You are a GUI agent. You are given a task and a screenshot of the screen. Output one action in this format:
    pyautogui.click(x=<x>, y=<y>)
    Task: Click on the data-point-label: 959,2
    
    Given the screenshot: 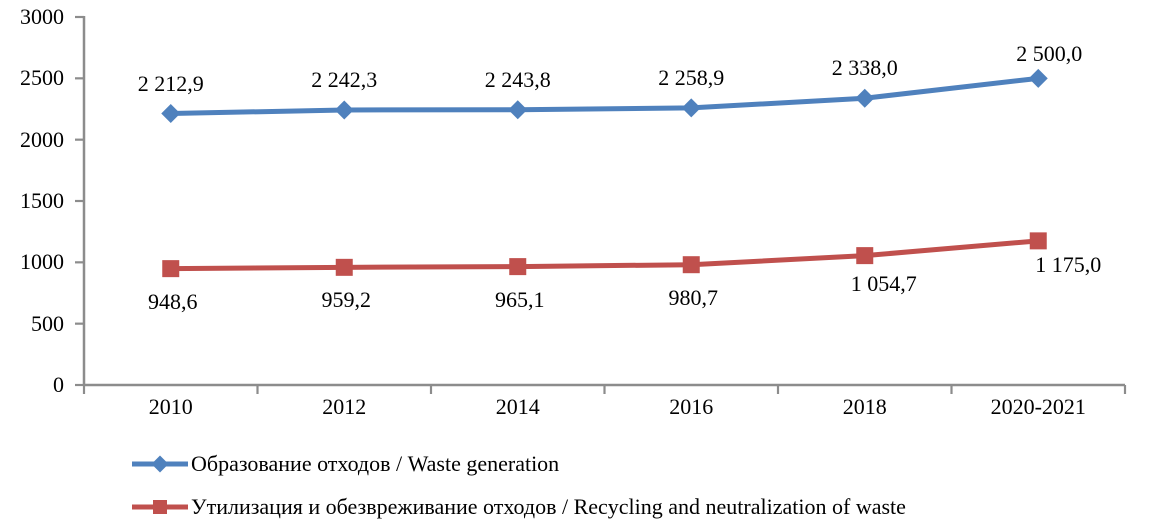 What is the action you would take?
    pyautogui.click(x=346, y=300)
    